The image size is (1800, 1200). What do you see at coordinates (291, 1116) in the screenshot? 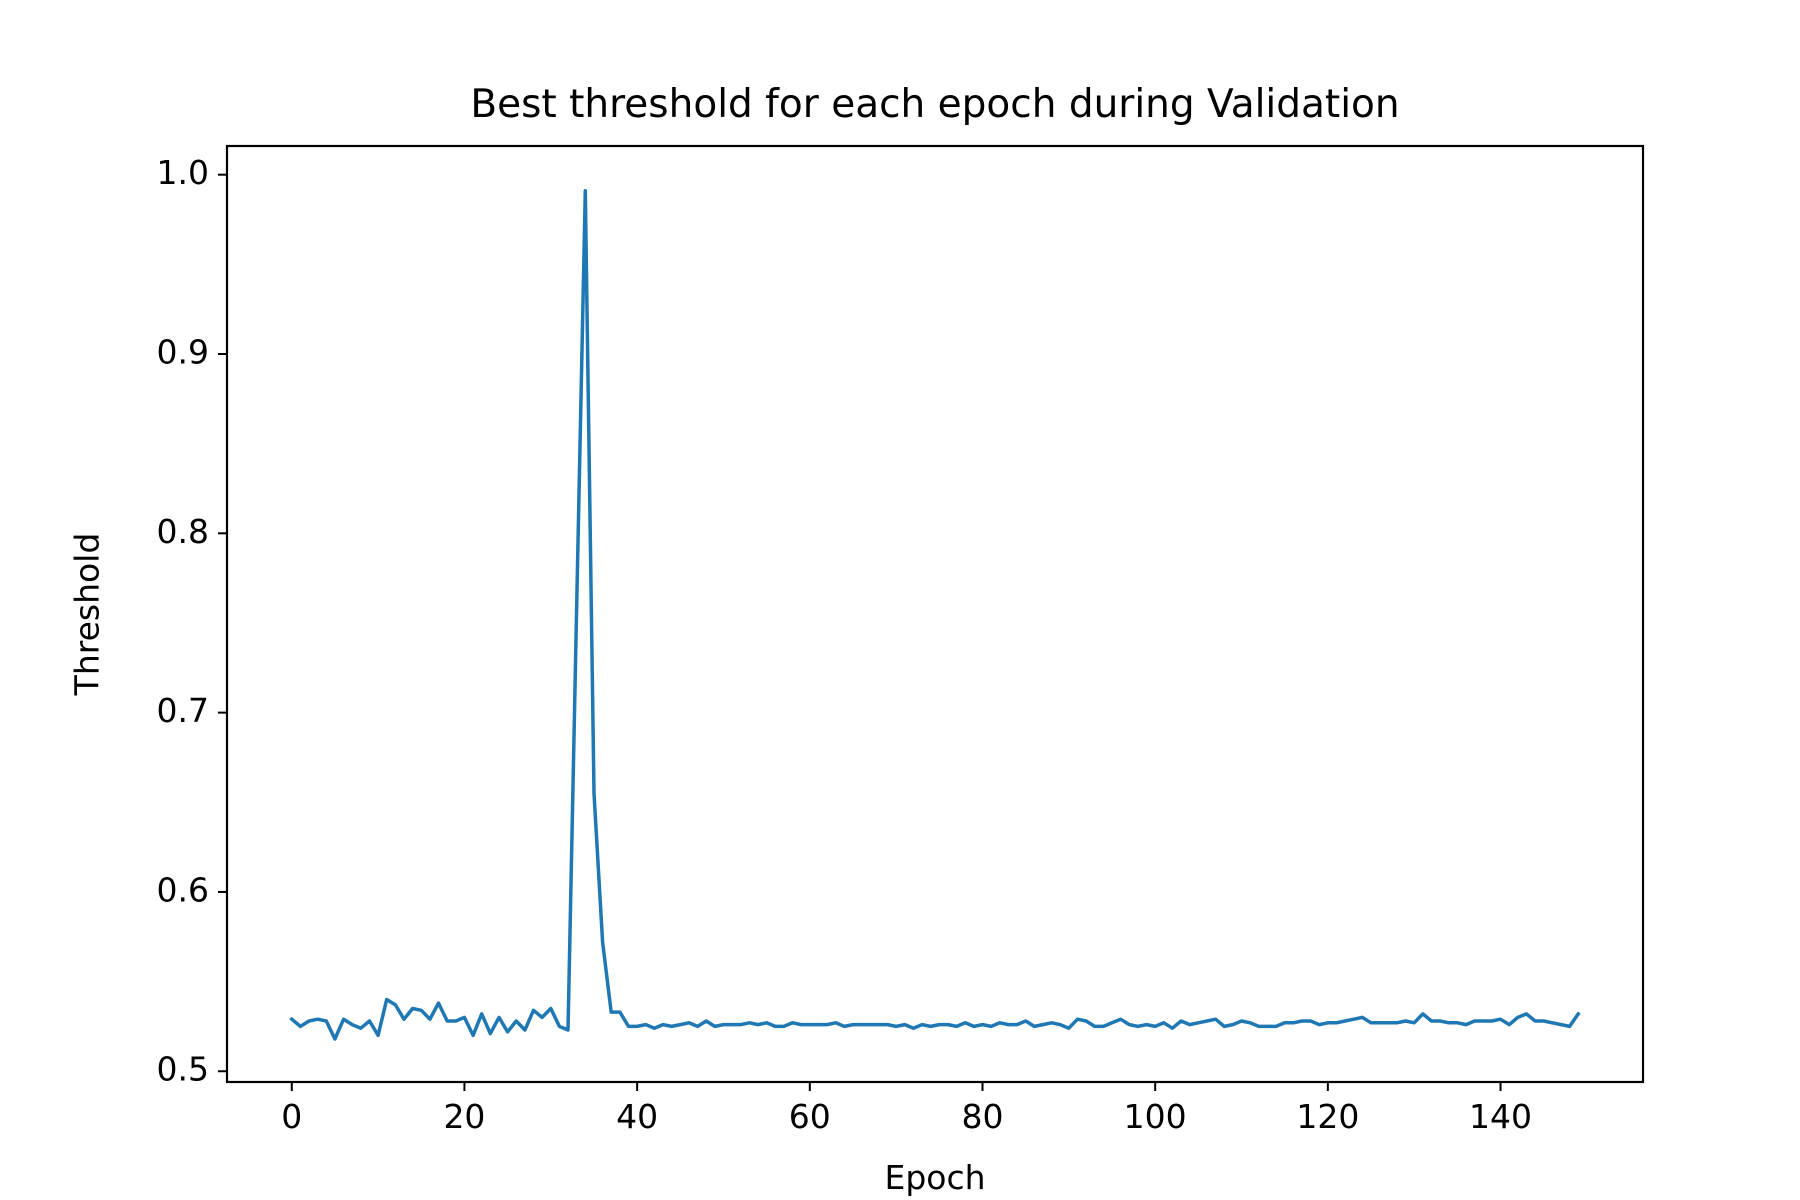
I see `x-tick-label: 0` at bounding box center [291, 1116].